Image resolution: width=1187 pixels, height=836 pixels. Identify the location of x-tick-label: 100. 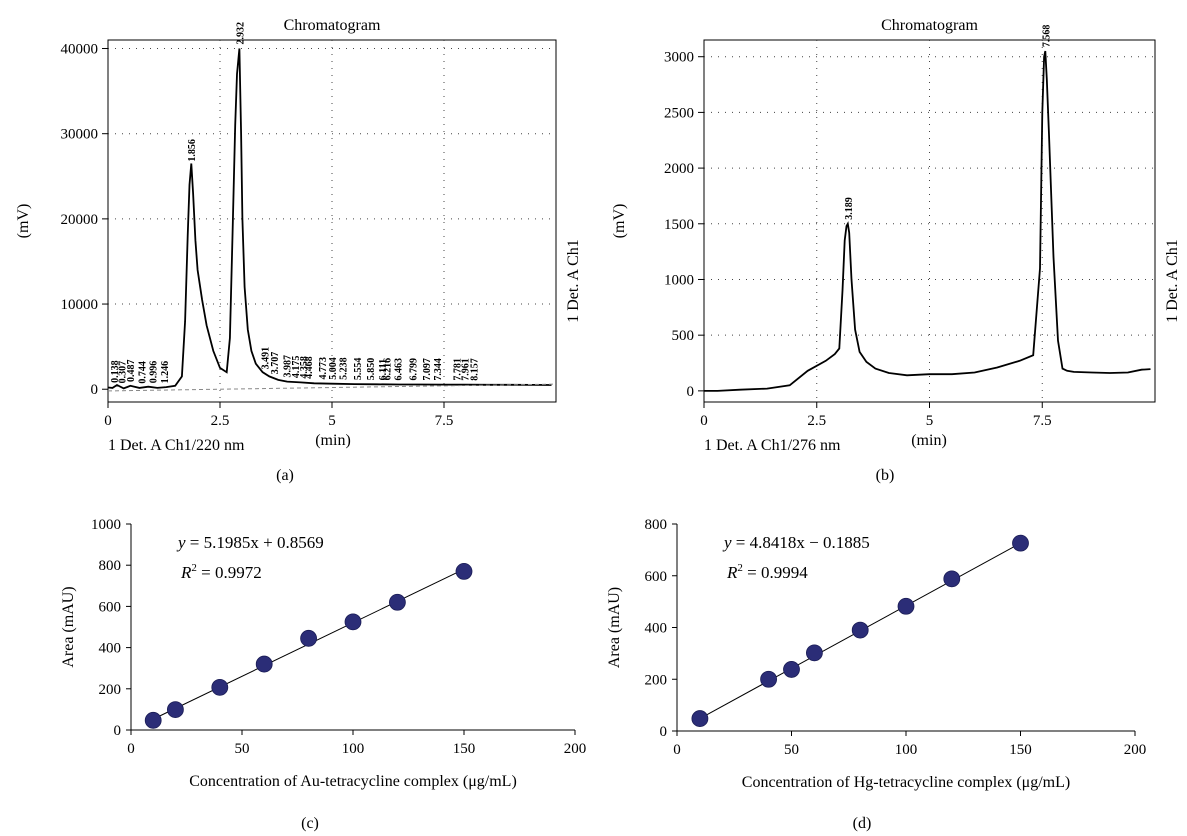
(906, 750).